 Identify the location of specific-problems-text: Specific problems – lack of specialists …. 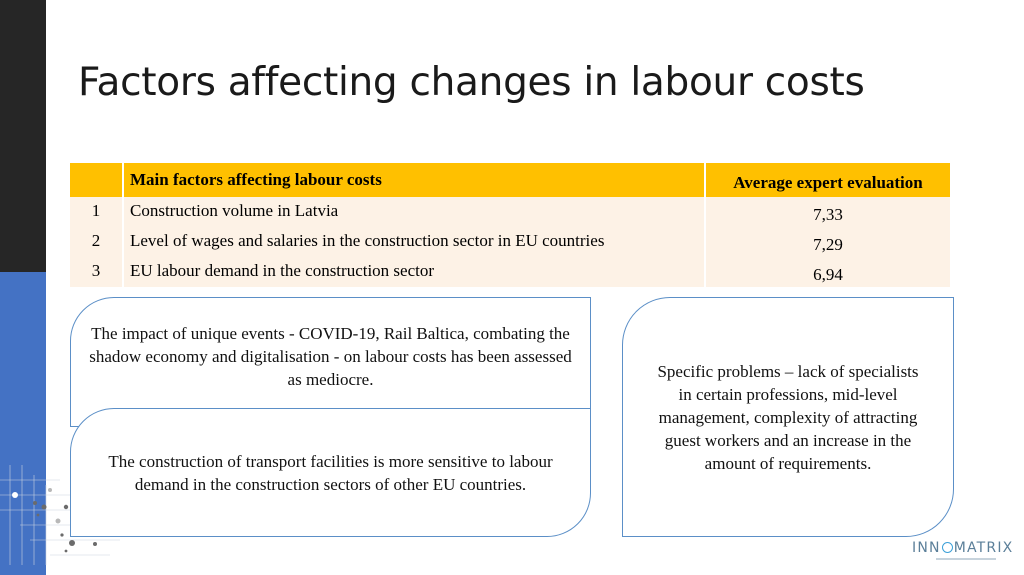
(788, 417).